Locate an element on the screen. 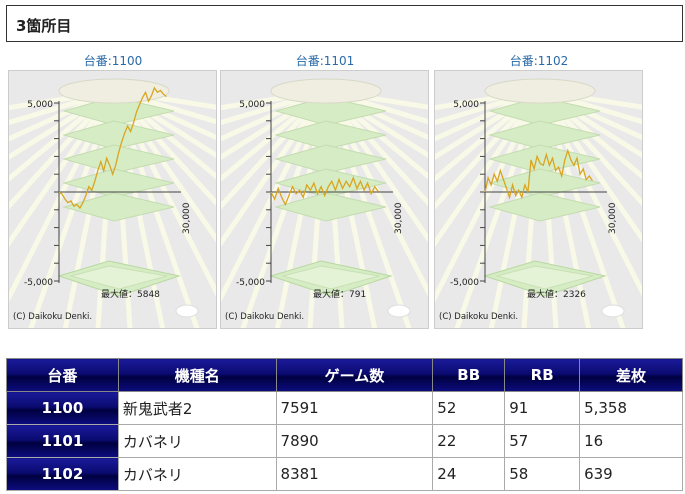 The width and height of the screenshot is (685, 494). difference-cell: 16 is located at coordinates (631, 441).